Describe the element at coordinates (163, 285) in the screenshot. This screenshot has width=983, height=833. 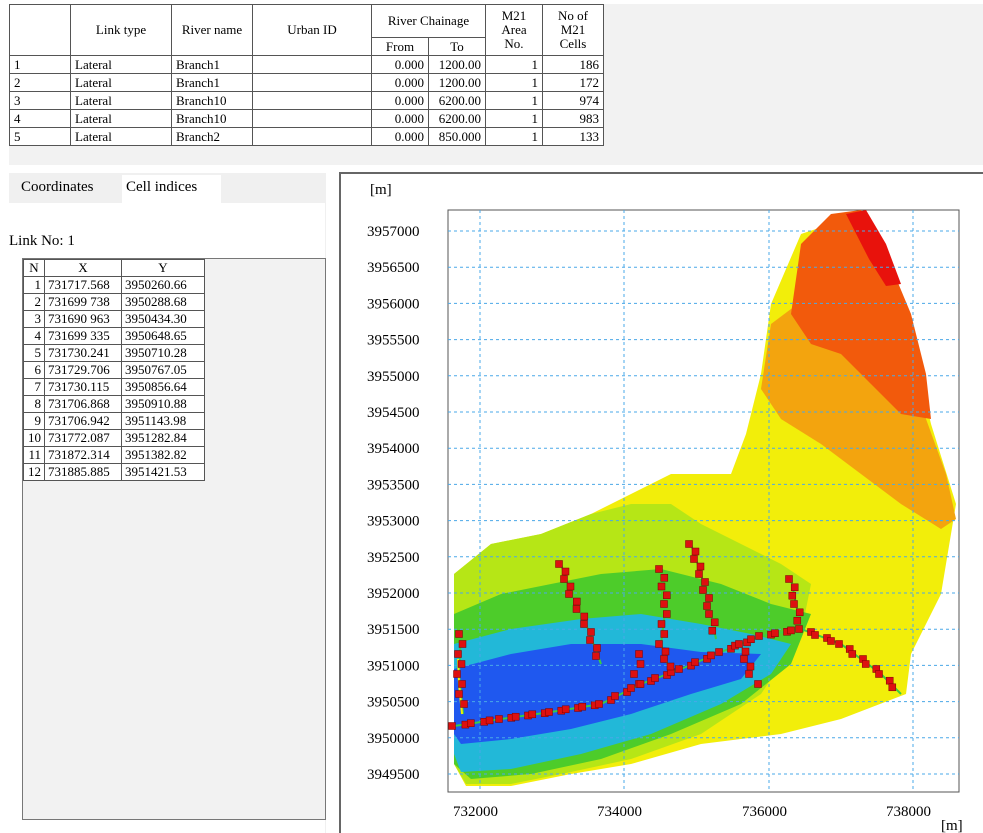
I see `y-cell: 3950260.66` at that location.